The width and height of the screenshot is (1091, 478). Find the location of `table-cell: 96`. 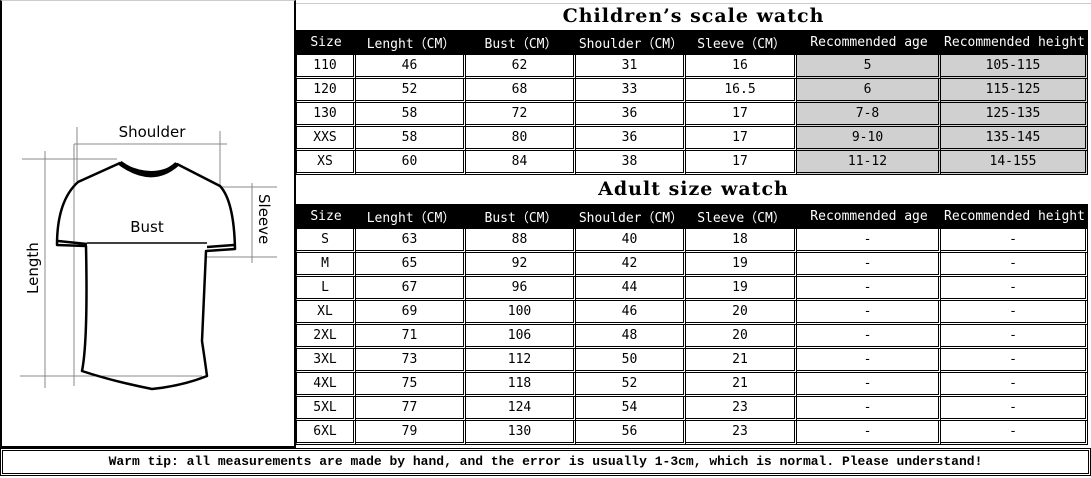

table-cell: 96 is located at coordinates (521, 289).